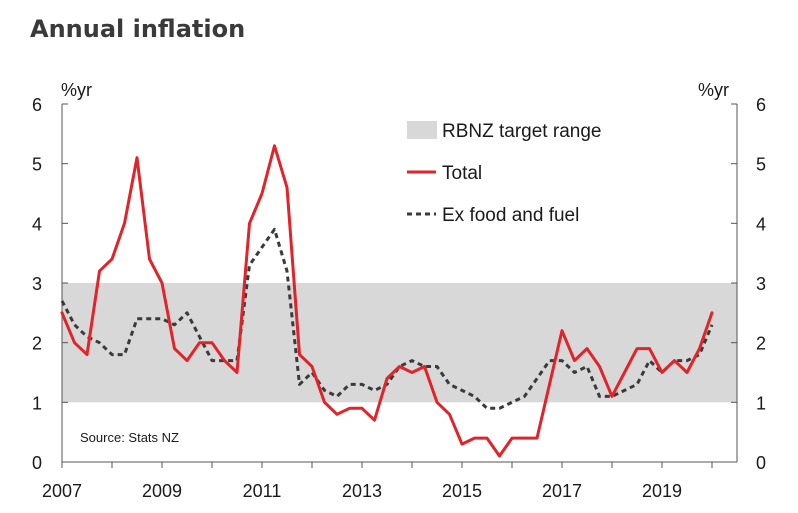 Image resolution: width=798 pixels, height=513 pixels. I want to click on x-tick-label: 2007, so click(62, 491).